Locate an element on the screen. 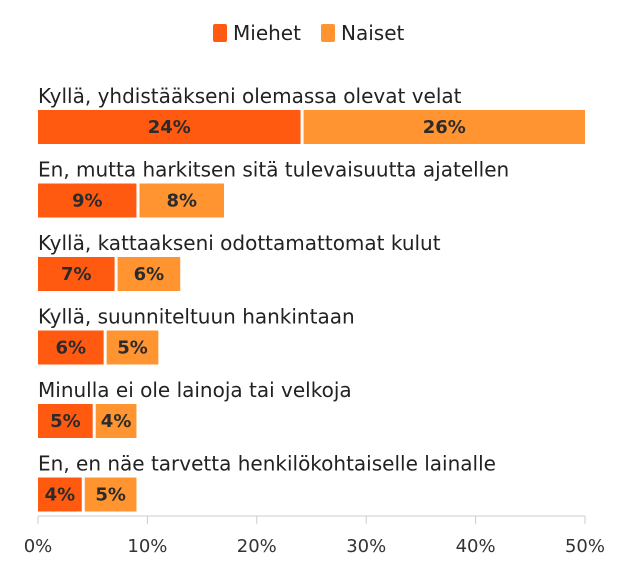  chart-legend: Miehet Naiset is located at coordinates (308, 33).